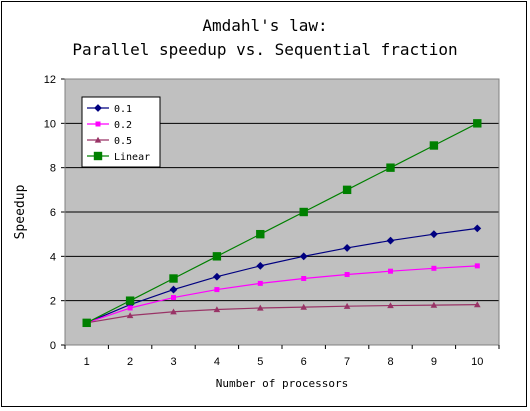 The image size is (530, 411). What do you see at coordinates (20, 211) in the screenshot?
I see `y-axis-label: Speedup` at bounding box center [20, 211].